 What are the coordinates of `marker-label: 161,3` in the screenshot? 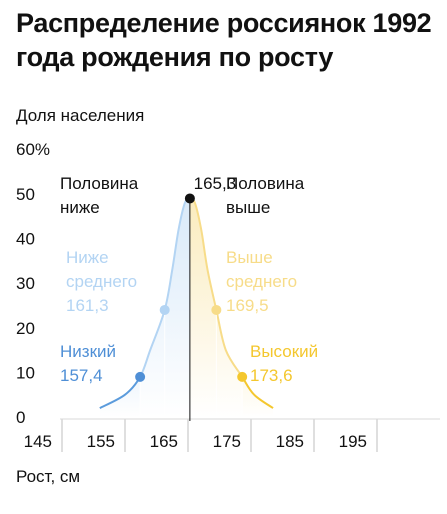 It's located at (87, 305).